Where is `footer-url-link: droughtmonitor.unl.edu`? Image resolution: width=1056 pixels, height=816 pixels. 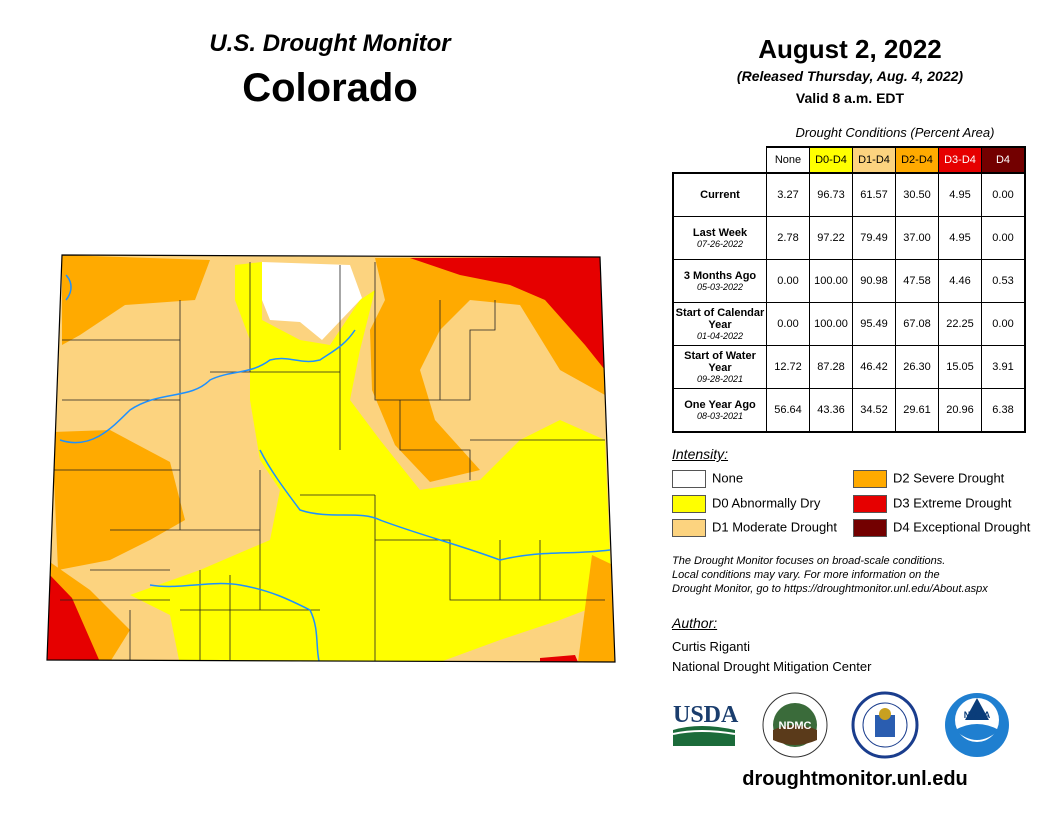
footer-url-link: droughtmonitor.unl.edu is located at coordinates (855, 779).